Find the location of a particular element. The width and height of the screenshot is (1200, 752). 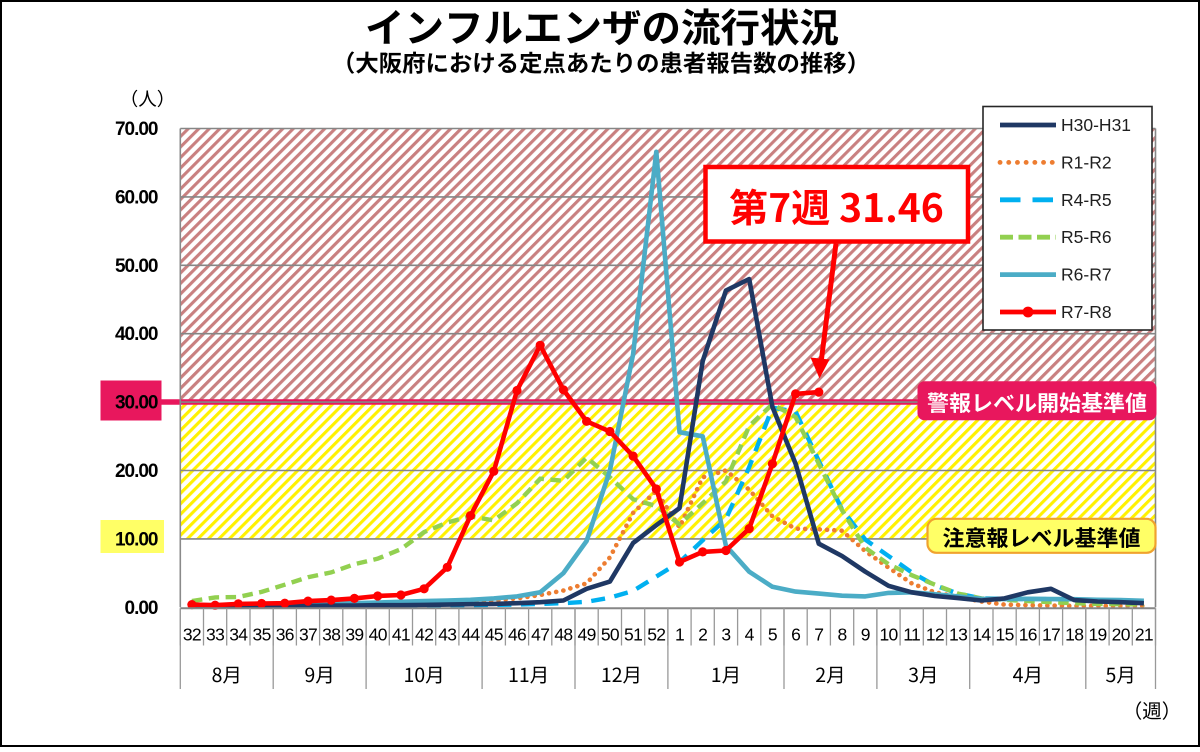

svg-text: 16 is located at coordinates (1028, 635).